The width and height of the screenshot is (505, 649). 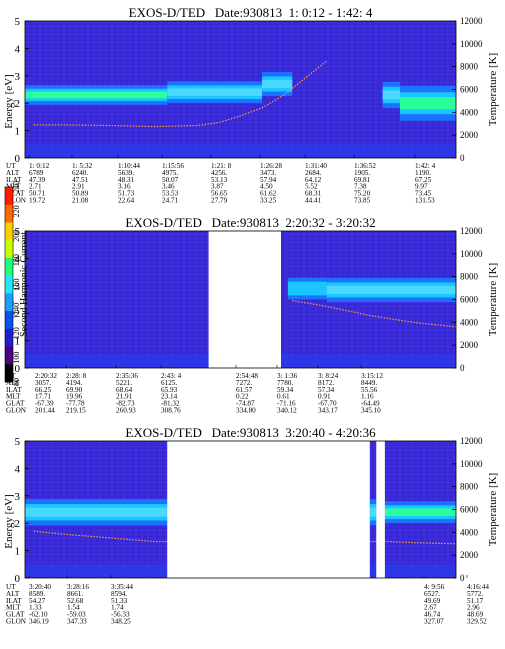 I want to click on orbit-value: 2.96, so click(x=473, y=608).